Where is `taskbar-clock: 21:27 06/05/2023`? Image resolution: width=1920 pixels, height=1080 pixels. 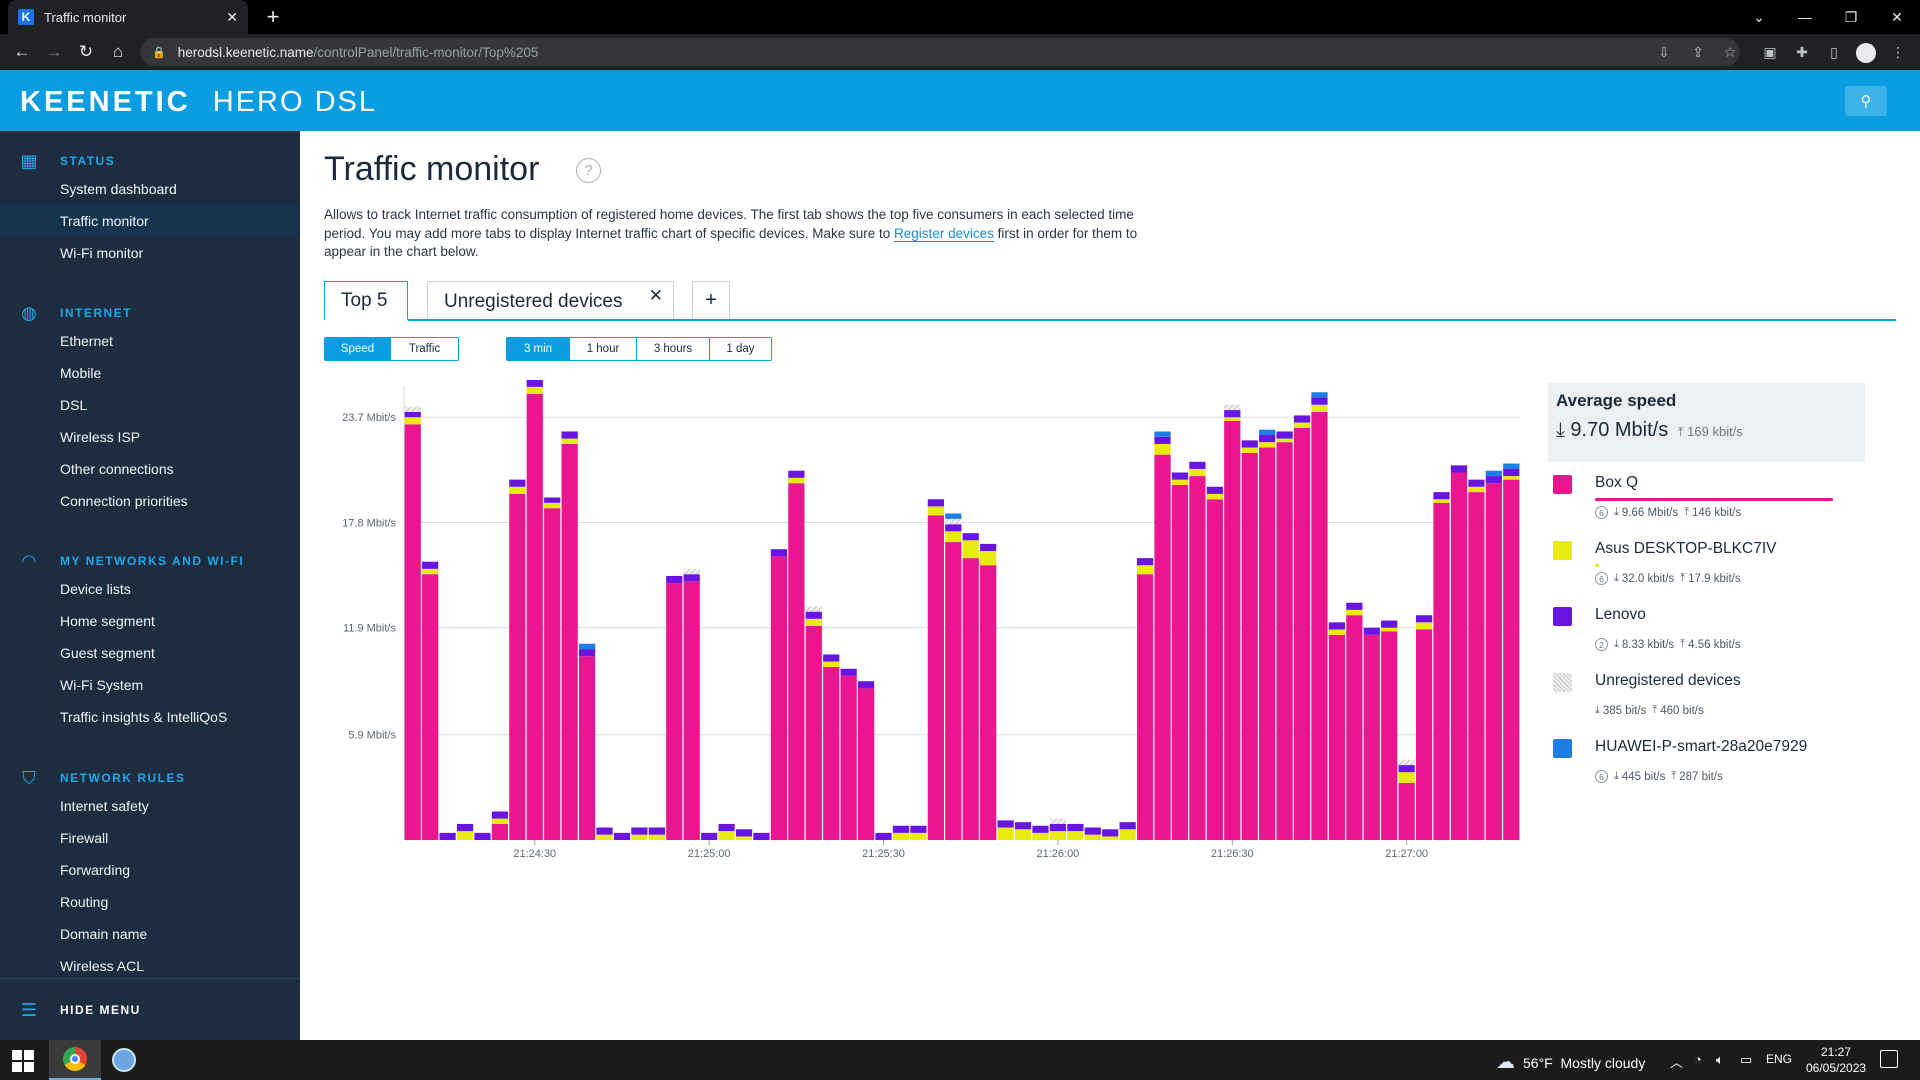 taskbar-clock: 21:27 06/05/2023 is located at coordinates (1836, 1060).